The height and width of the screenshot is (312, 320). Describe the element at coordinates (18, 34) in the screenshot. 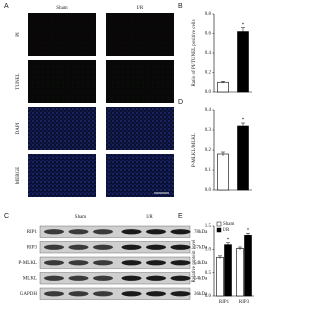

I see `row-label: PI` at that location.